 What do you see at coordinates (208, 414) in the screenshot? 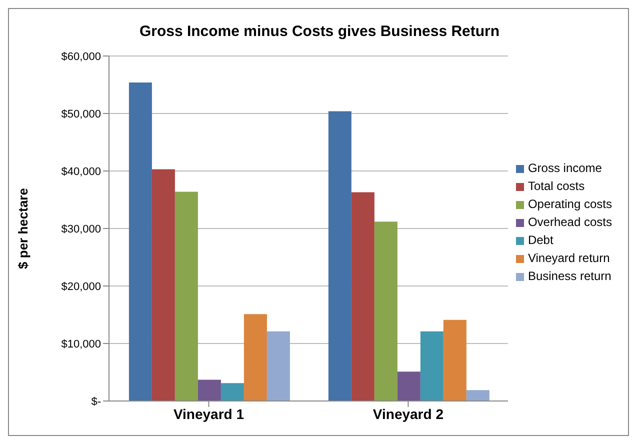
I see `x-tick-label: Vineyard 1` at bounding box center [208, 414].